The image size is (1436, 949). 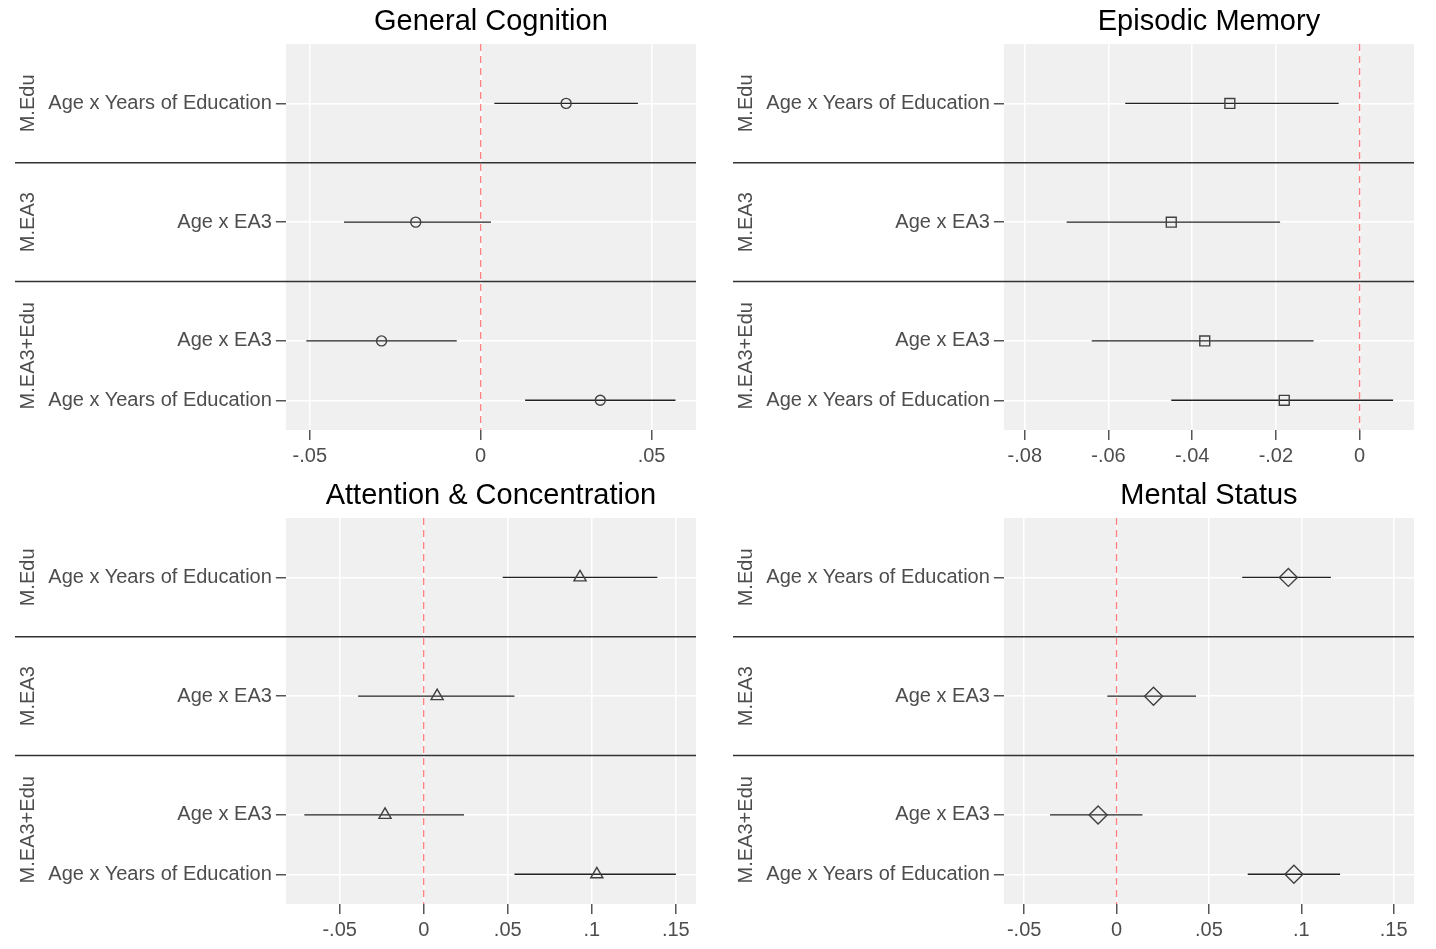 What do you see at coordinates (1192, 454) in the screenshot?
I see `x-tick-label: -.04` at bounding box center [1192, 454].